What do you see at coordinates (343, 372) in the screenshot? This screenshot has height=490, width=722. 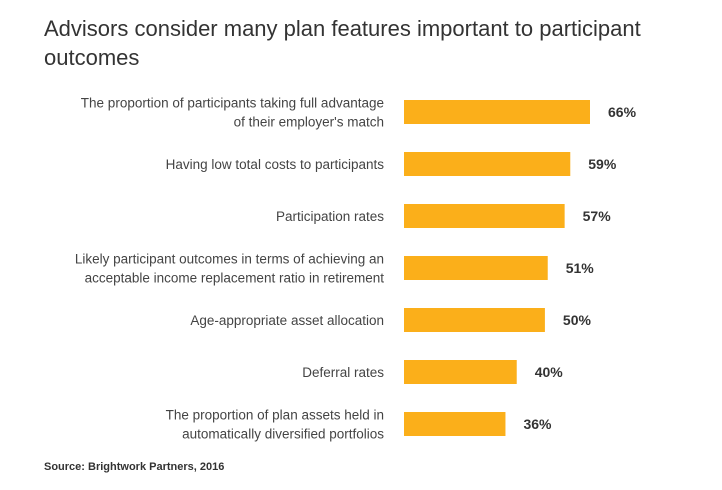 I see `category-label: Deferral rates` at bounding box center [343, 372].